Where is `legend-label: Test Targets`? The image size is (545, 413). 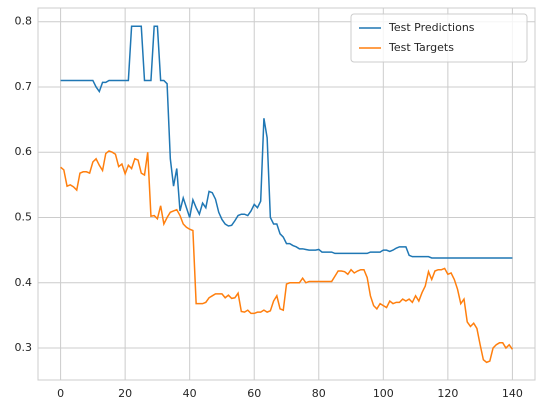 legend-label: Test Targets is located at coordinates (421, 47).